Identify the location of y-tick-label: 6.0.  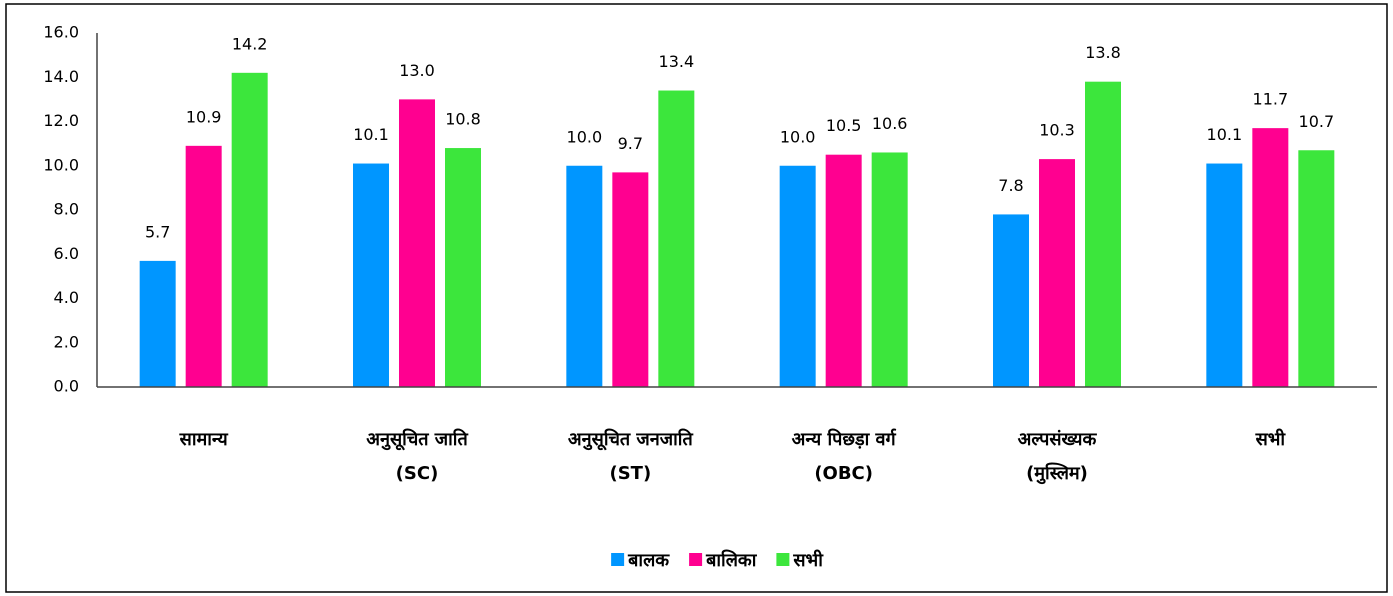
(66, 253).